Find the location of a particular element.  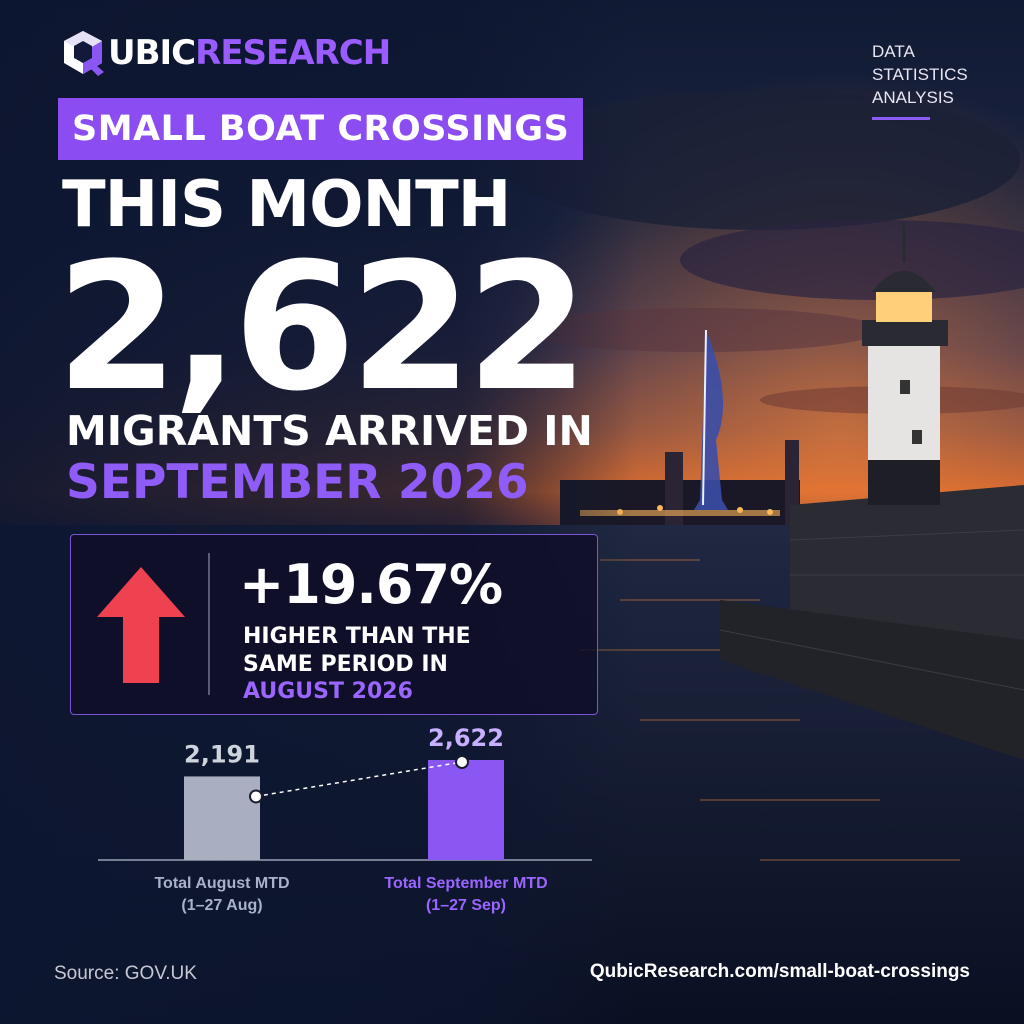

qubic-cube-logo-icon is located at coordinates (84, 53).